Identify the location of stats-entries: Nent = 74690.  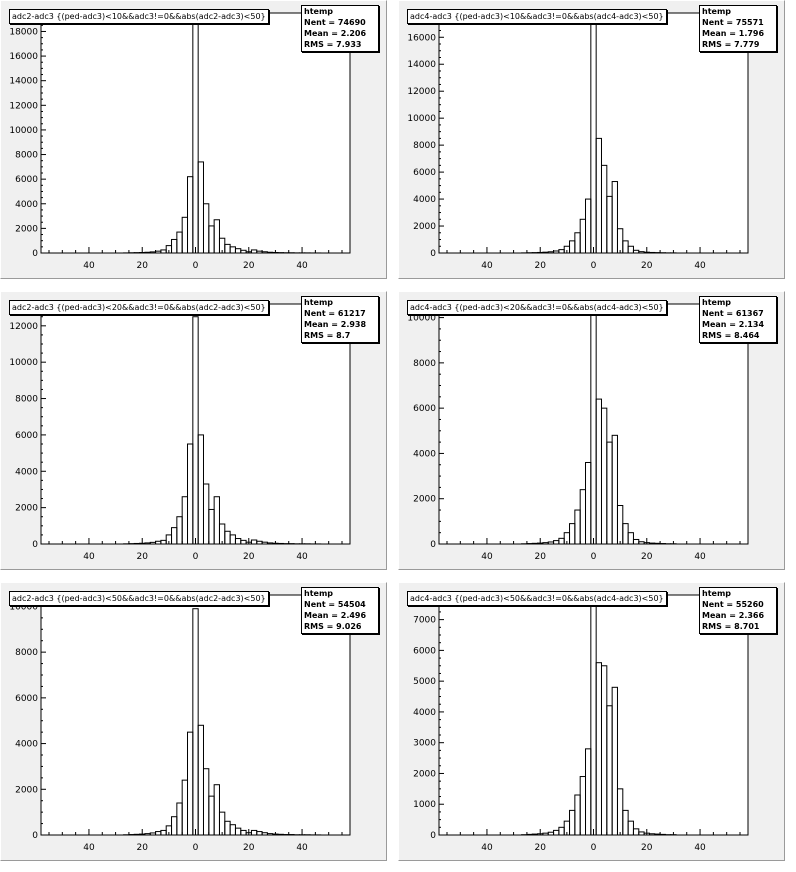
(335, 22).